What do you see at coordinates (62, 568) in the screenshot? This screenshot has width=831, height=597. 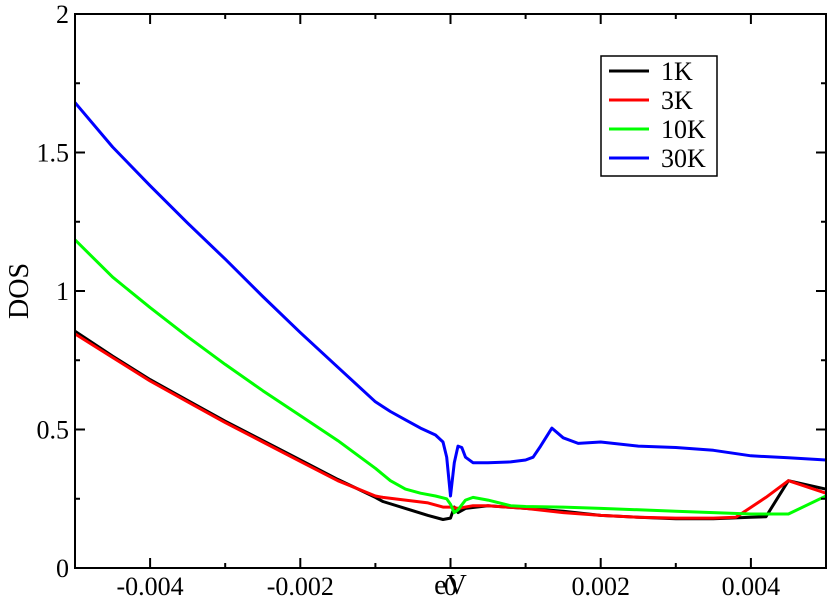 I see `y-tick-label: 0` at bounding box center [62, 568].